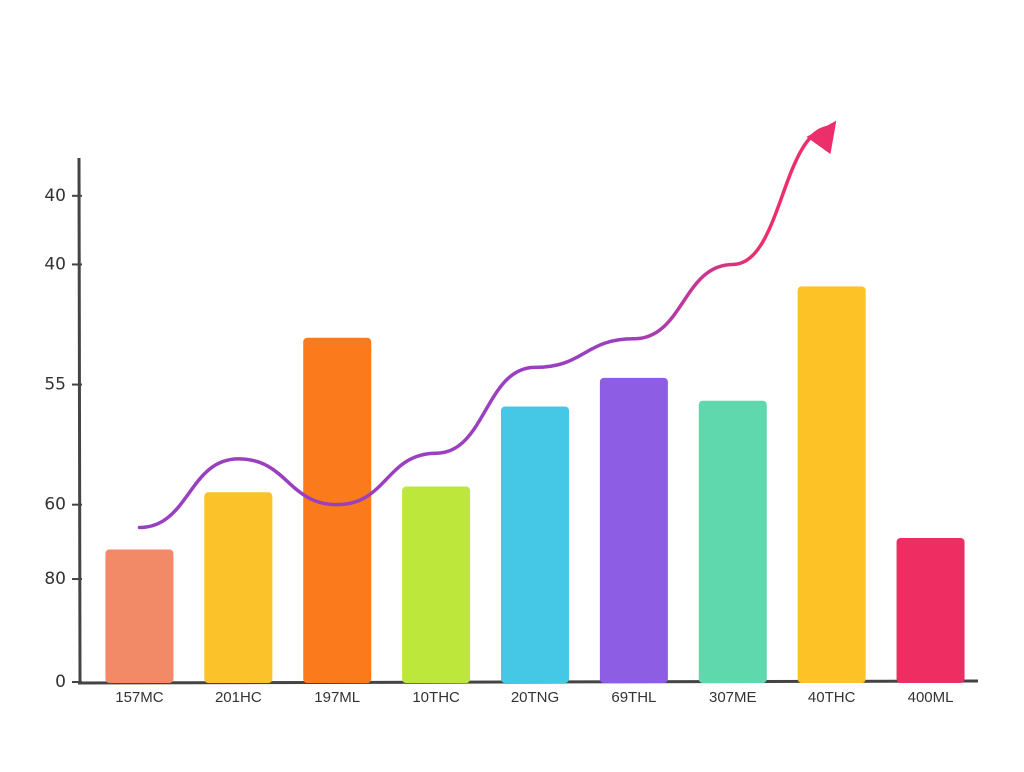 This screenshot has height=772, width=1024. I want to click on arrow-head, so click(821, 137).